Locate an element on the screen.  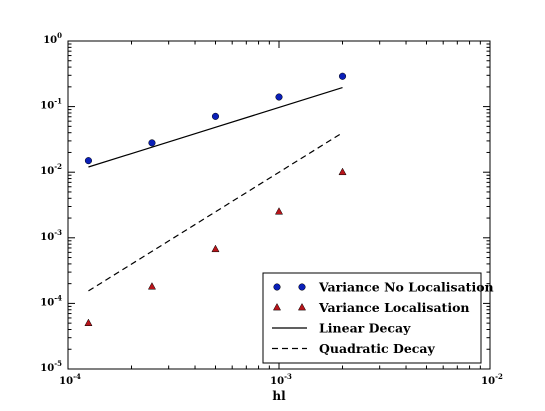
series-line-linear-decay is located at coordinates (215, 127).